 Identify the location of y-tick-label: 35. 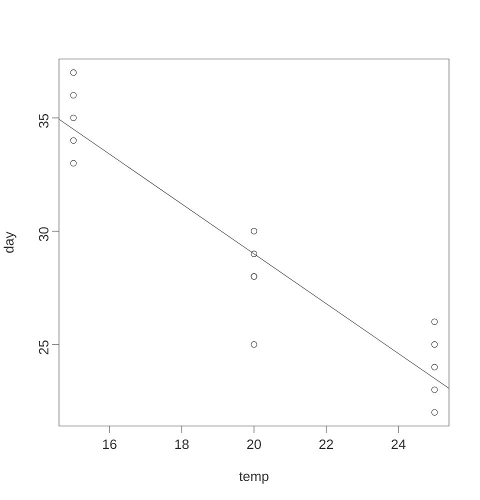
(43, 121).